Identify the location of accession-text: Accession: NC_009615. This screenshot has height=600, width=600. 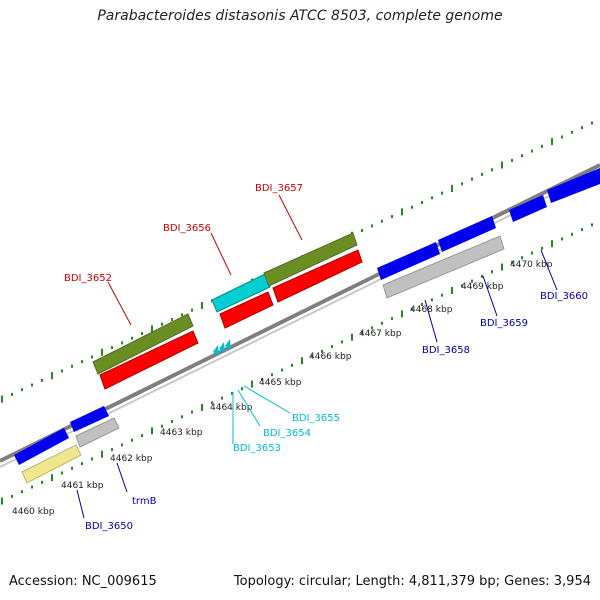
(83, 581).